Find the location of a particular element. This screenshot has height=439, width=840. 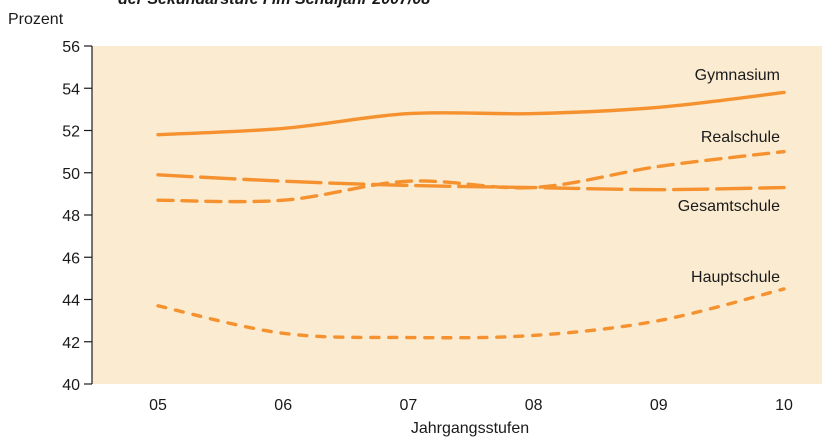

series-line-realschule is located at coordinates (471, 176).